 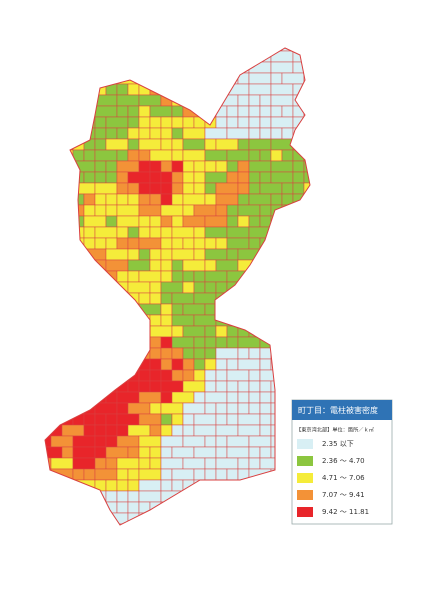 I want to click on legend-swatch, so click(x=305, y=495).